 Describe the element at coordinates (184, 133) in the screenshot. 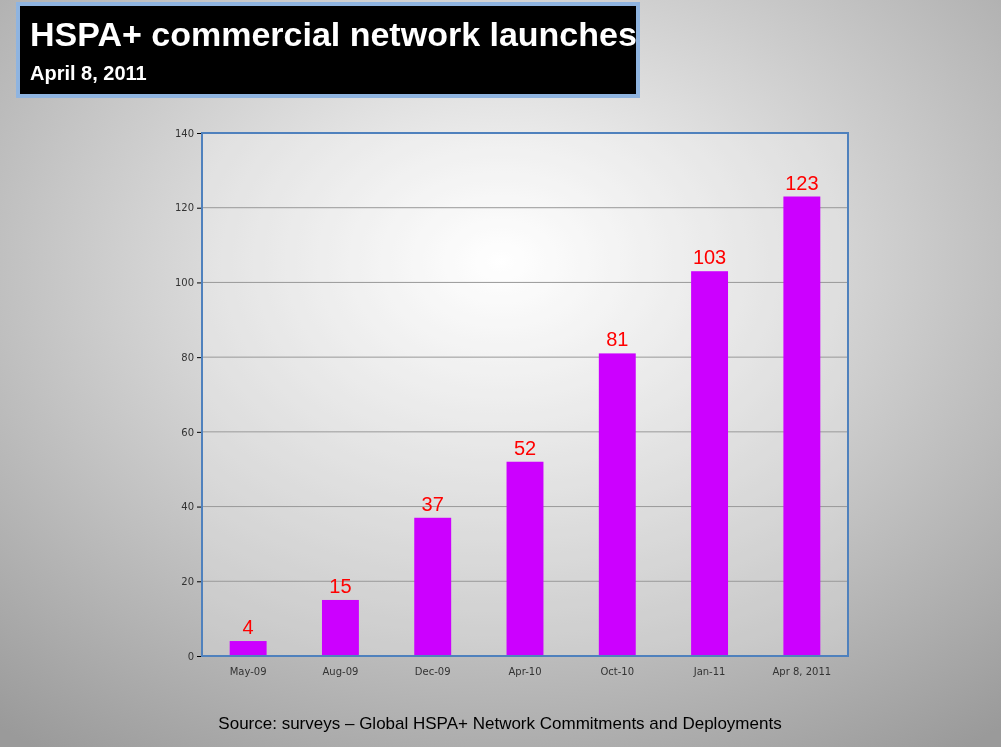

I see `y-tick-label: 140` at that location.